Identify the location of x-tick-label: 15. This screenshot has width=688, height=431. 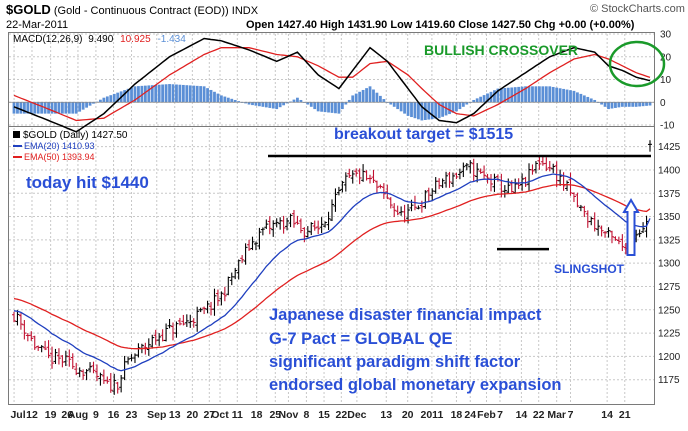
(324, 415).